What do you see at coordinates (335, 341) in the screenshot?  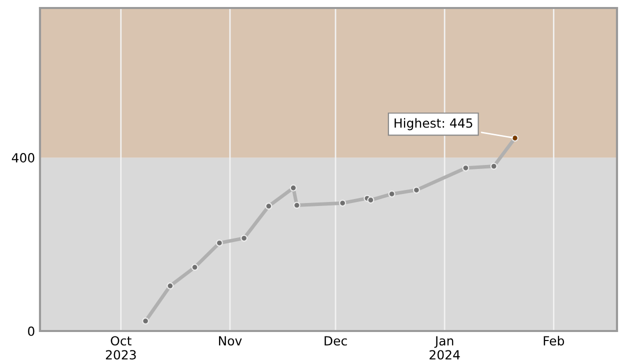 I see `x-tick-label: Dec` at bounding box center [335, 341].